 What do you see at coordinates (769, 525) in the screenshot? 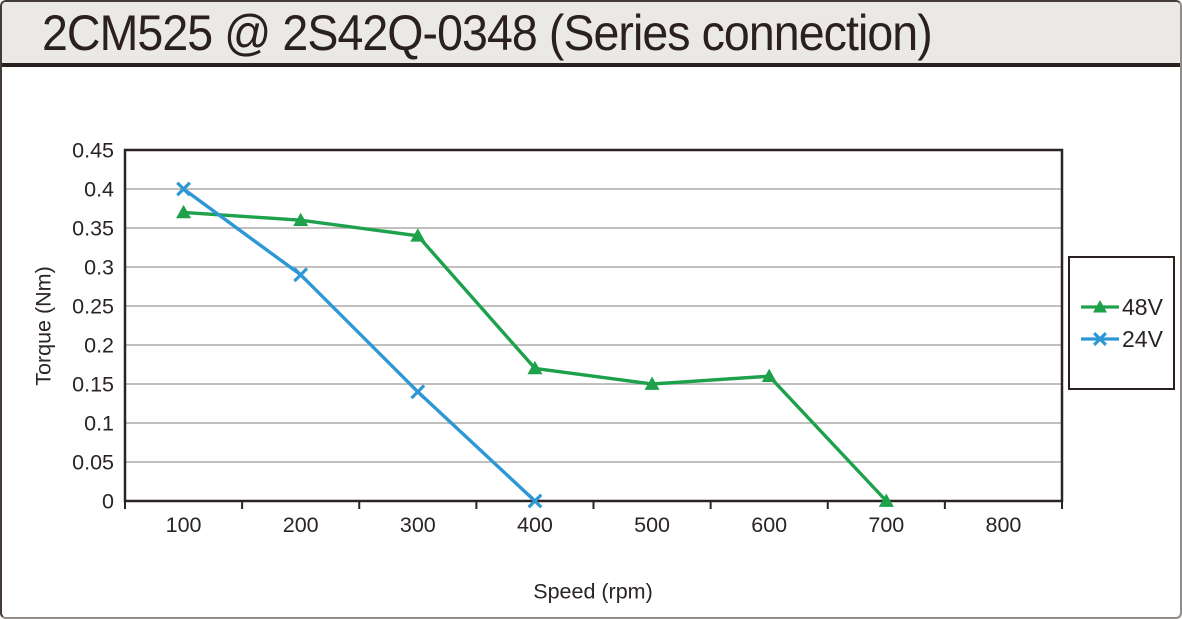
I see `x-tick-label: 600` at bounding box center [769, 525].